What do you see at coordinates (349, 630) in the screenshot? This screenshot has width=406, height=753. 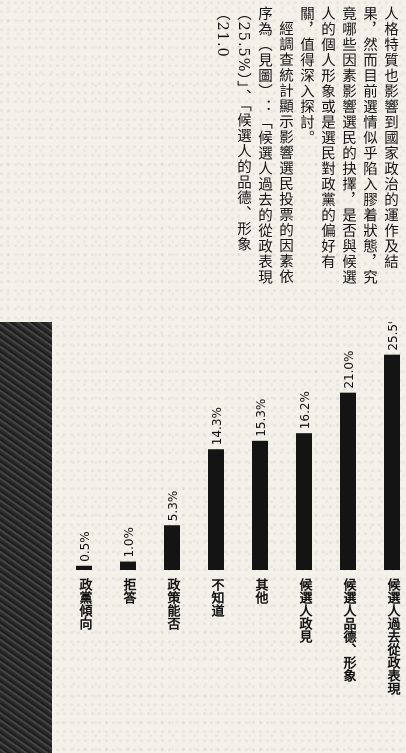 I see `category-label-6: 候選人品德、形象` at bounding box center [349, 630].